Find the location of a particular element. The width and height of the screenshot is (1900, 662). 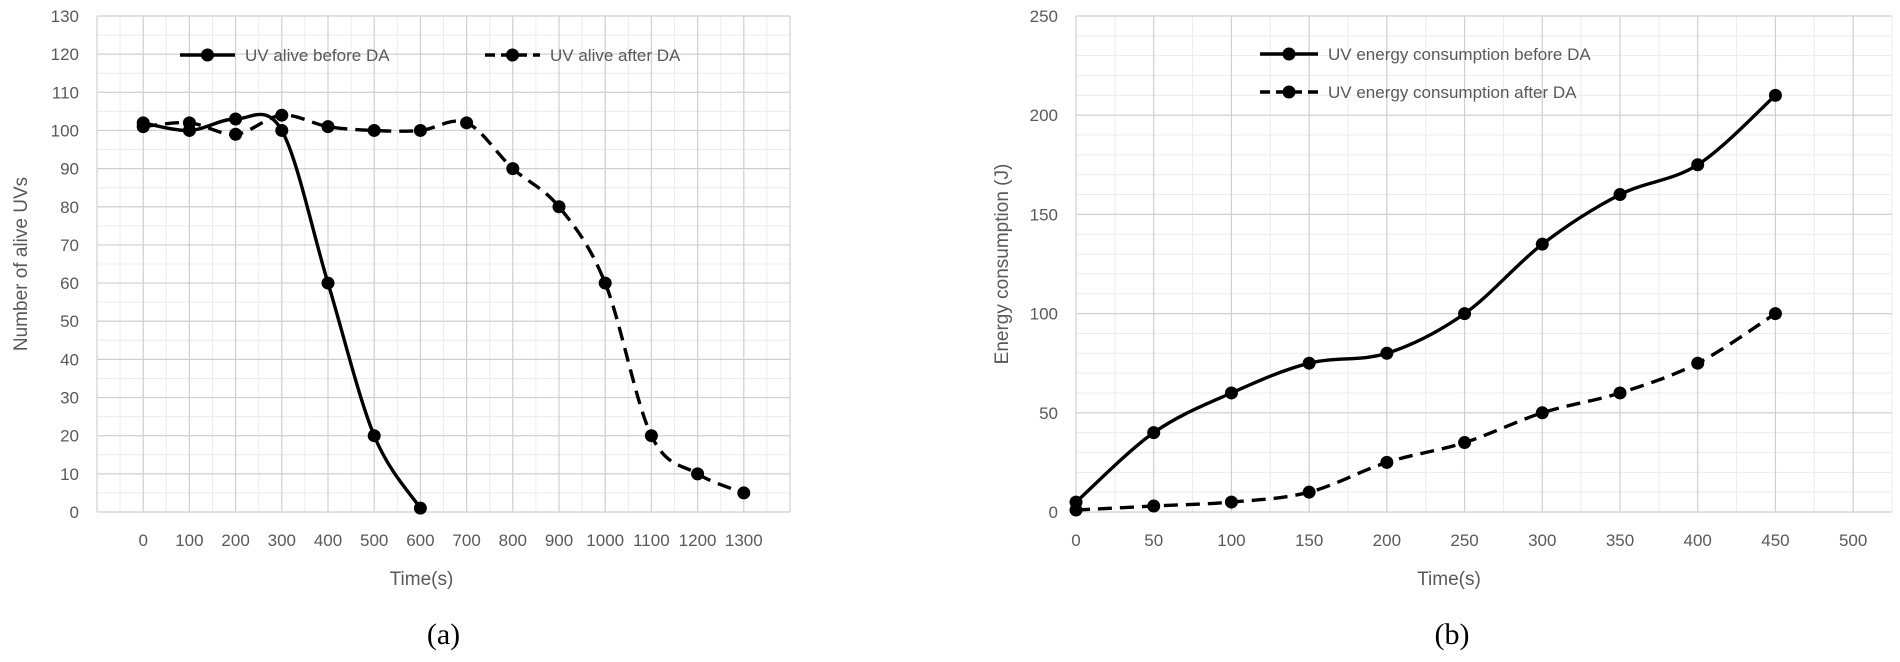

y-tick-label: 250 is located at coordinates (1044, 16).